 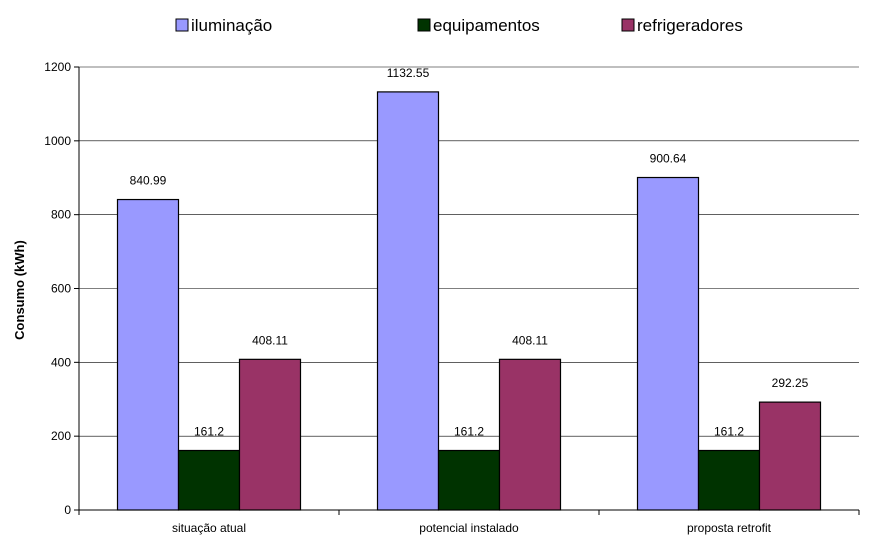 I want to click on y-axis-title: Consumo (kWh), so click(x=19, y=290).